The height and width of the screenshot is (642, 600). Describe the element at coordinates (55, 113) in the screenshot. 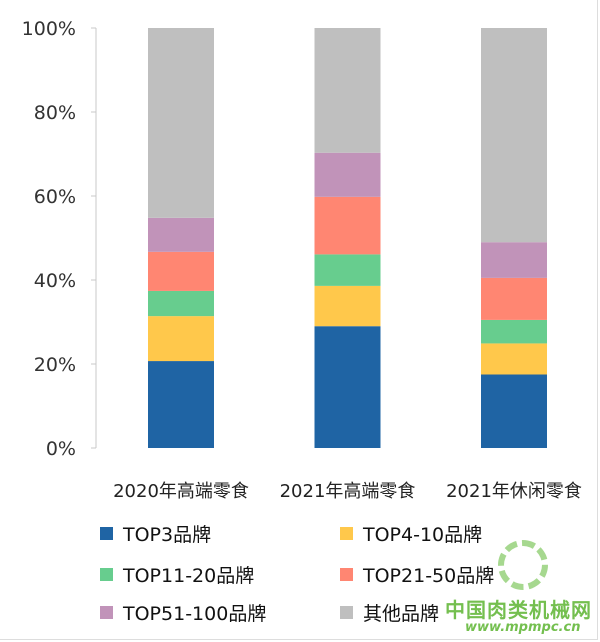

I see `y-tick-label: 80%` at that location.